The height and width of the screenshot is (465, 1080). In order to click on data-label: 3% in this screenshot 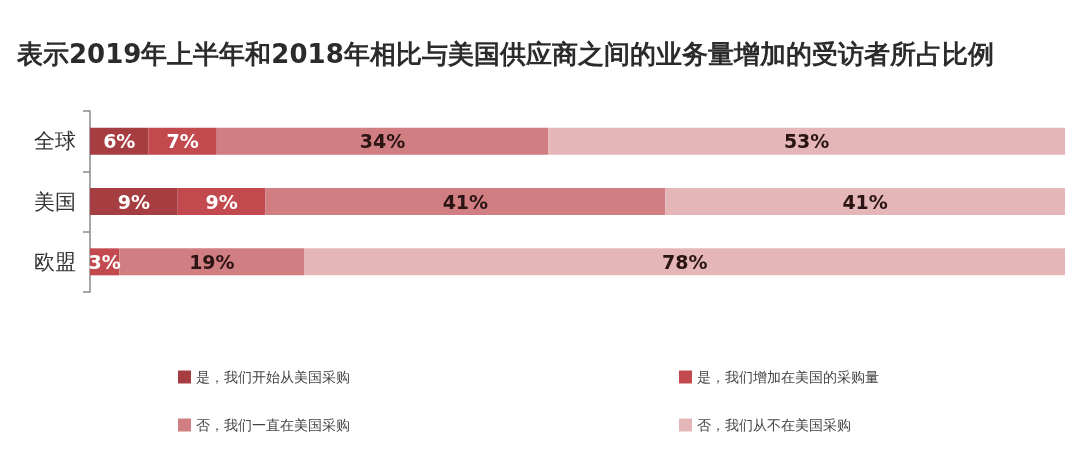, I will do `click(104, 261)`.